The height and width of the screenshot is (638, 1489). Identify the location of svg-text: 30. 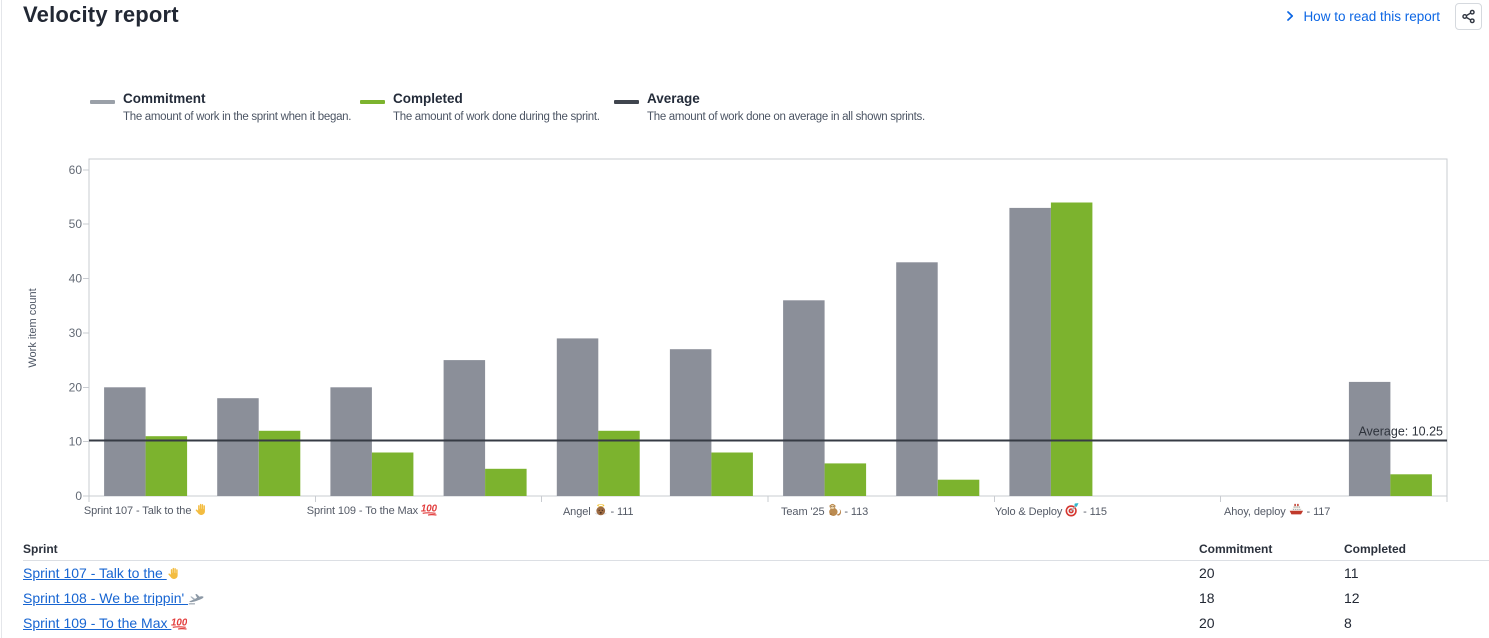
(76, 333).